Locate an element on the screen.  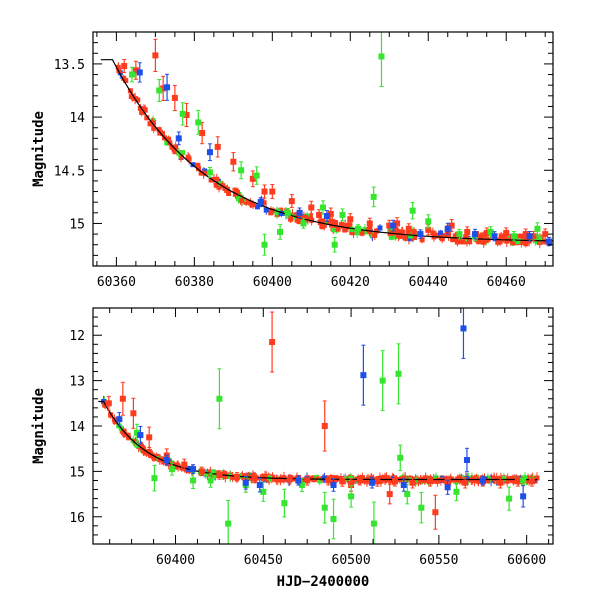
x-tick-label: 60360 is located at coordinates (116, 282).